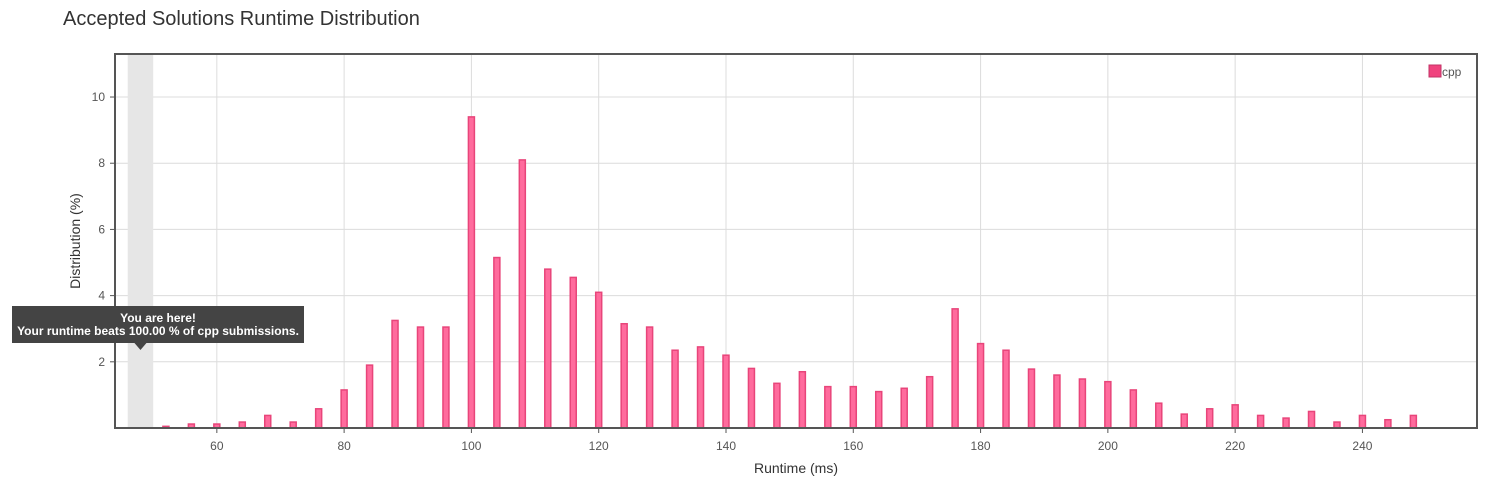  What do you see at coordinates (791, 440) in the screenshot?
I see `x-axis-ticks: 60 80 100 120 140 160 180 200 220 240` at bounding box center [791, 440].